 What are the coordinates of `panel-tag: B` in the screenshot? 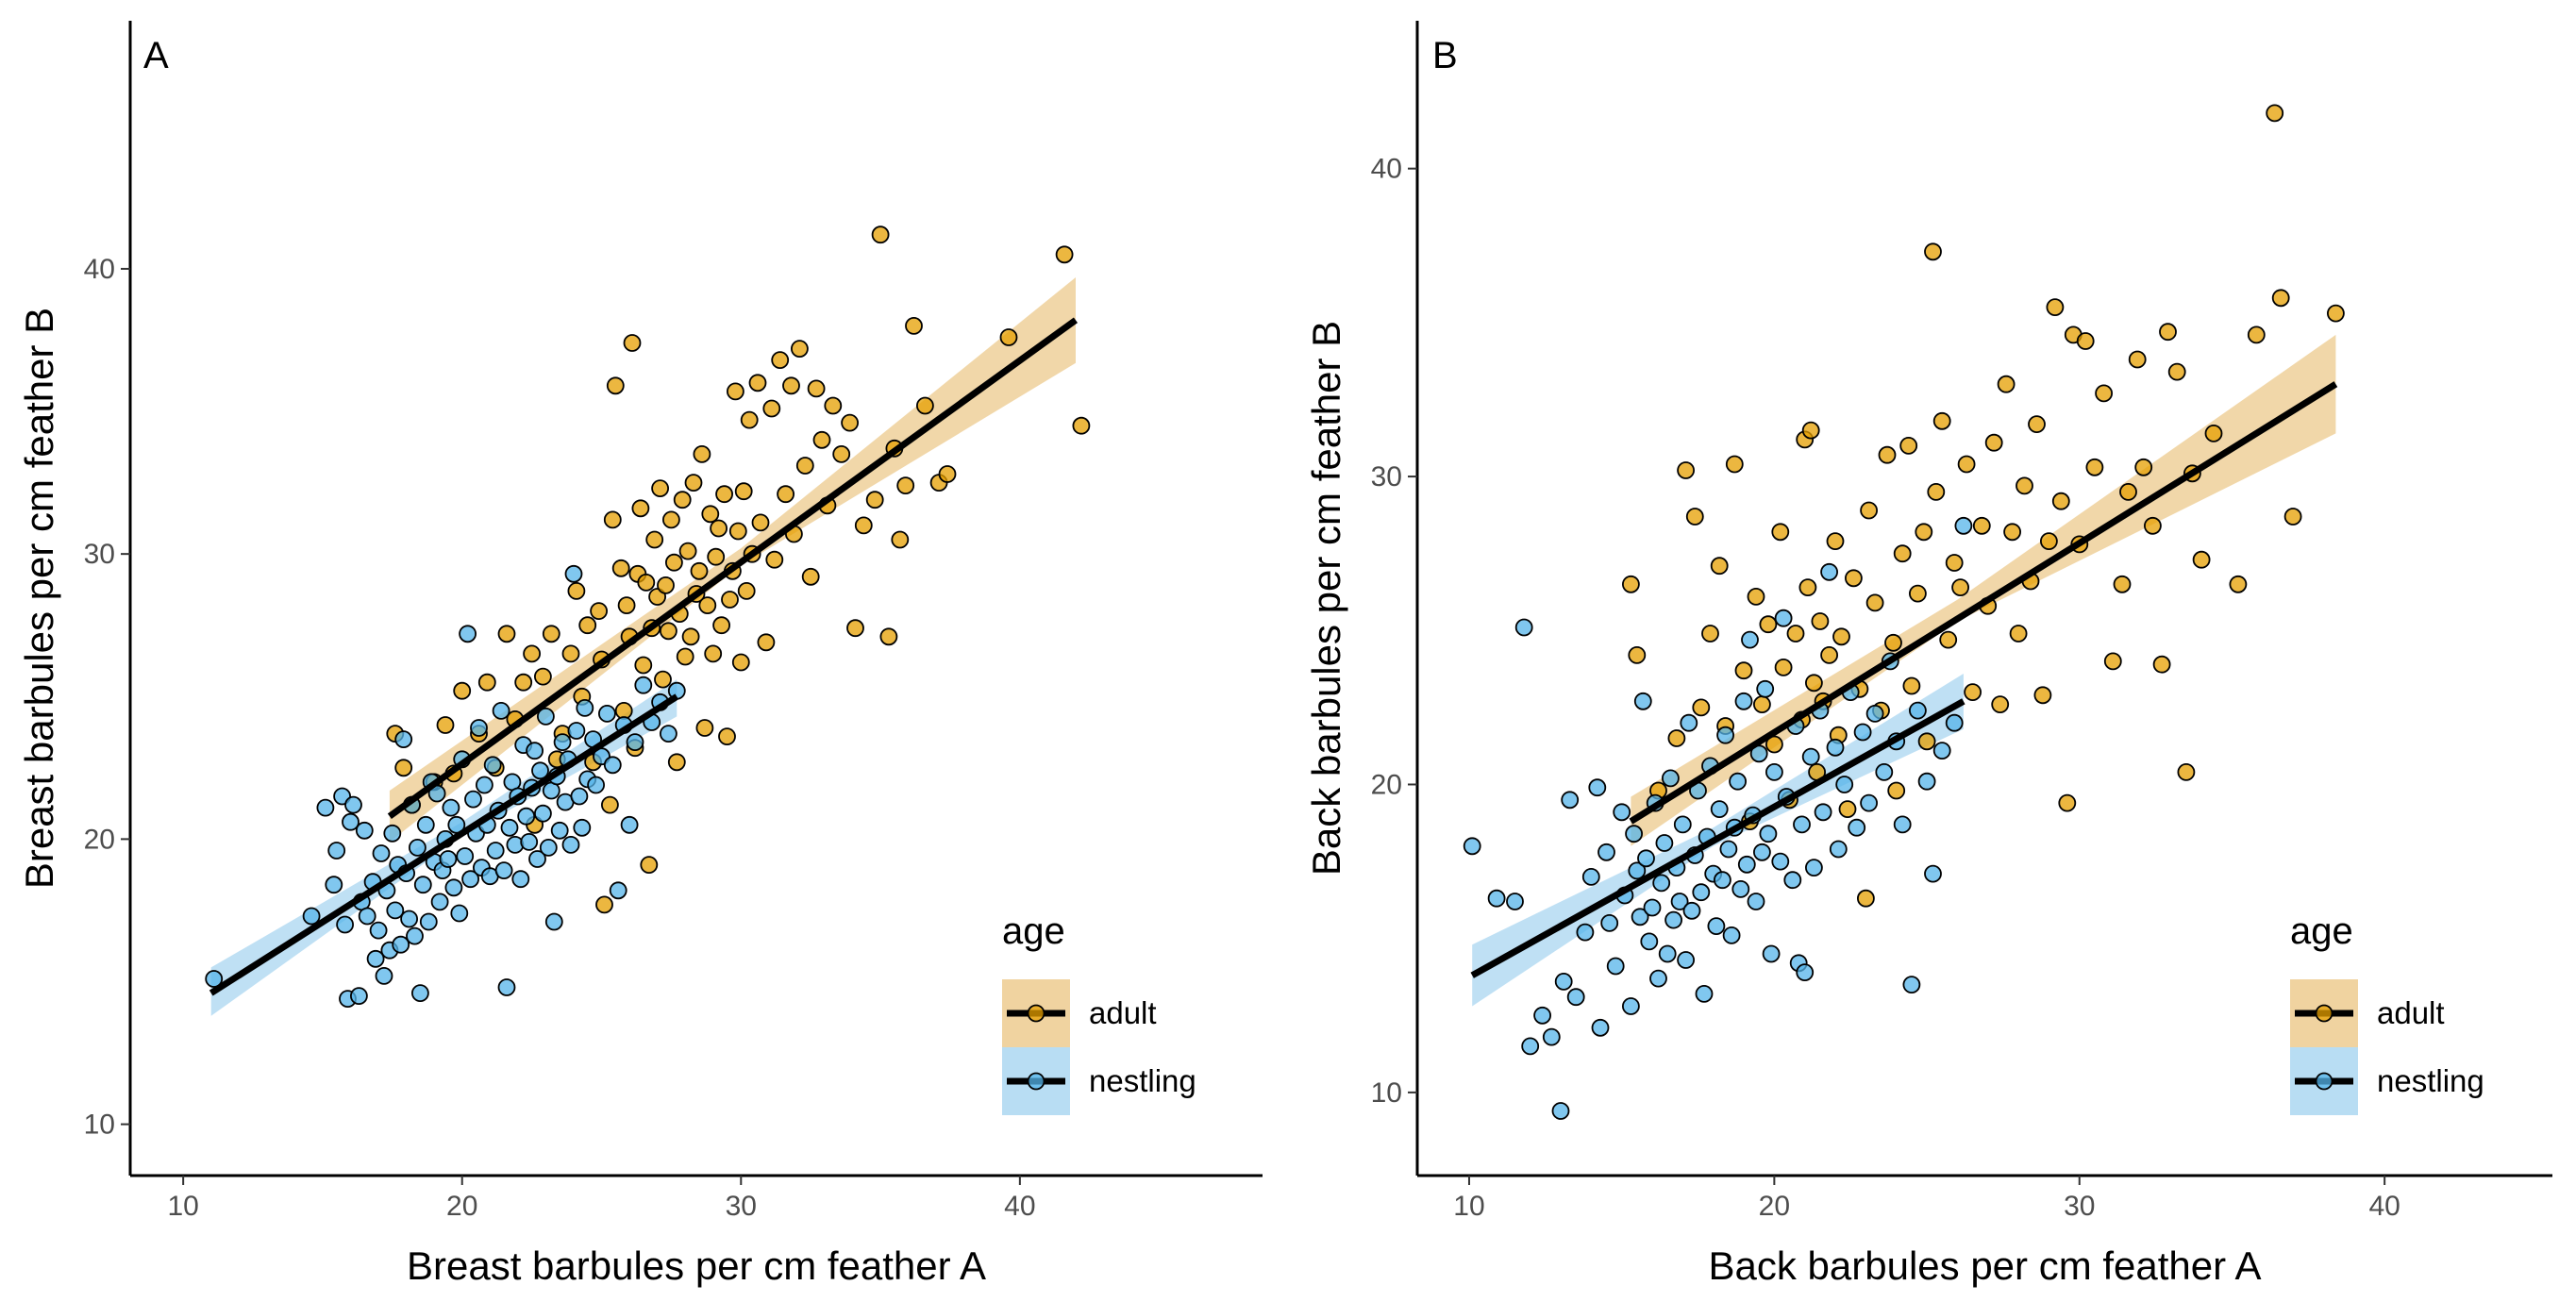 It's located at (1445, 56).